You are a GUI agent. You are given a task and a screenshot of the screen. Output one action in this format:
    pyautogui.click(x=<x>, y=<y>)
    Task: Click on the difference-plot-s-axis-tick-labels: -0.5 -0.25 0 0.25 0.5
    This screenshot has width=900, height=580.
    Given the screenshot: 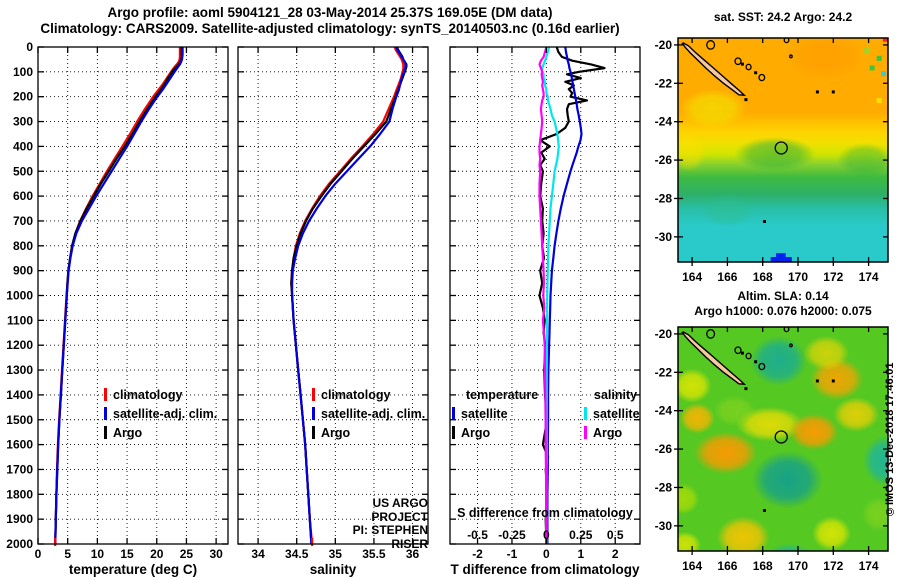 What is the action you would take?
    pyautogui.click(x=545, y=535)
    